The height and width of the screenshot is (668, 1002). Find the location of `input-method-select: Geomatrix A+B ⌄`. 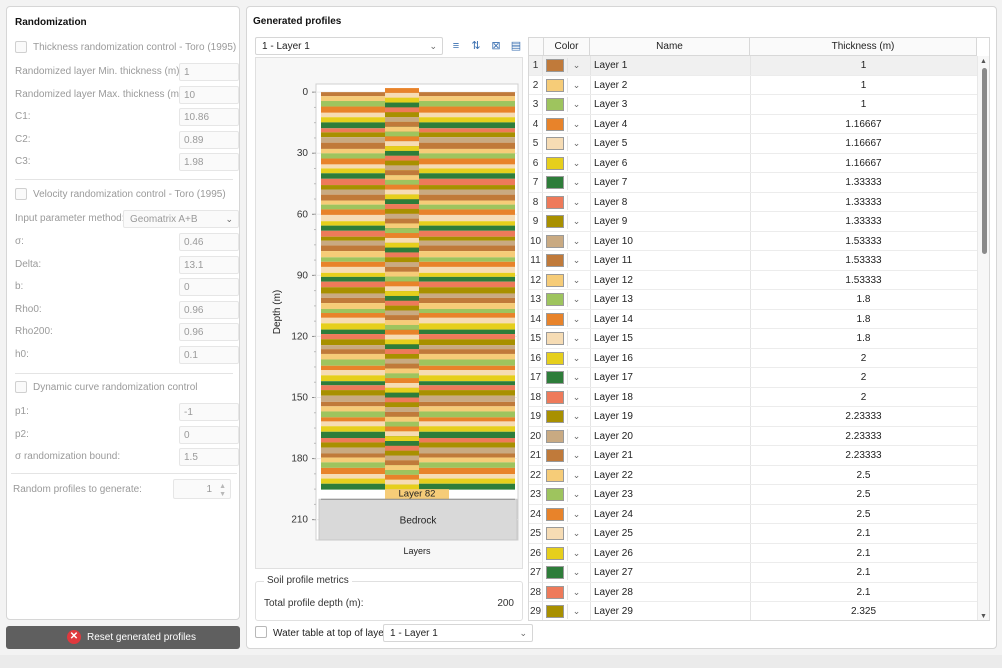

input-method-select: Geomatrix A+B ⌄ is located at coordinates (181, 219).